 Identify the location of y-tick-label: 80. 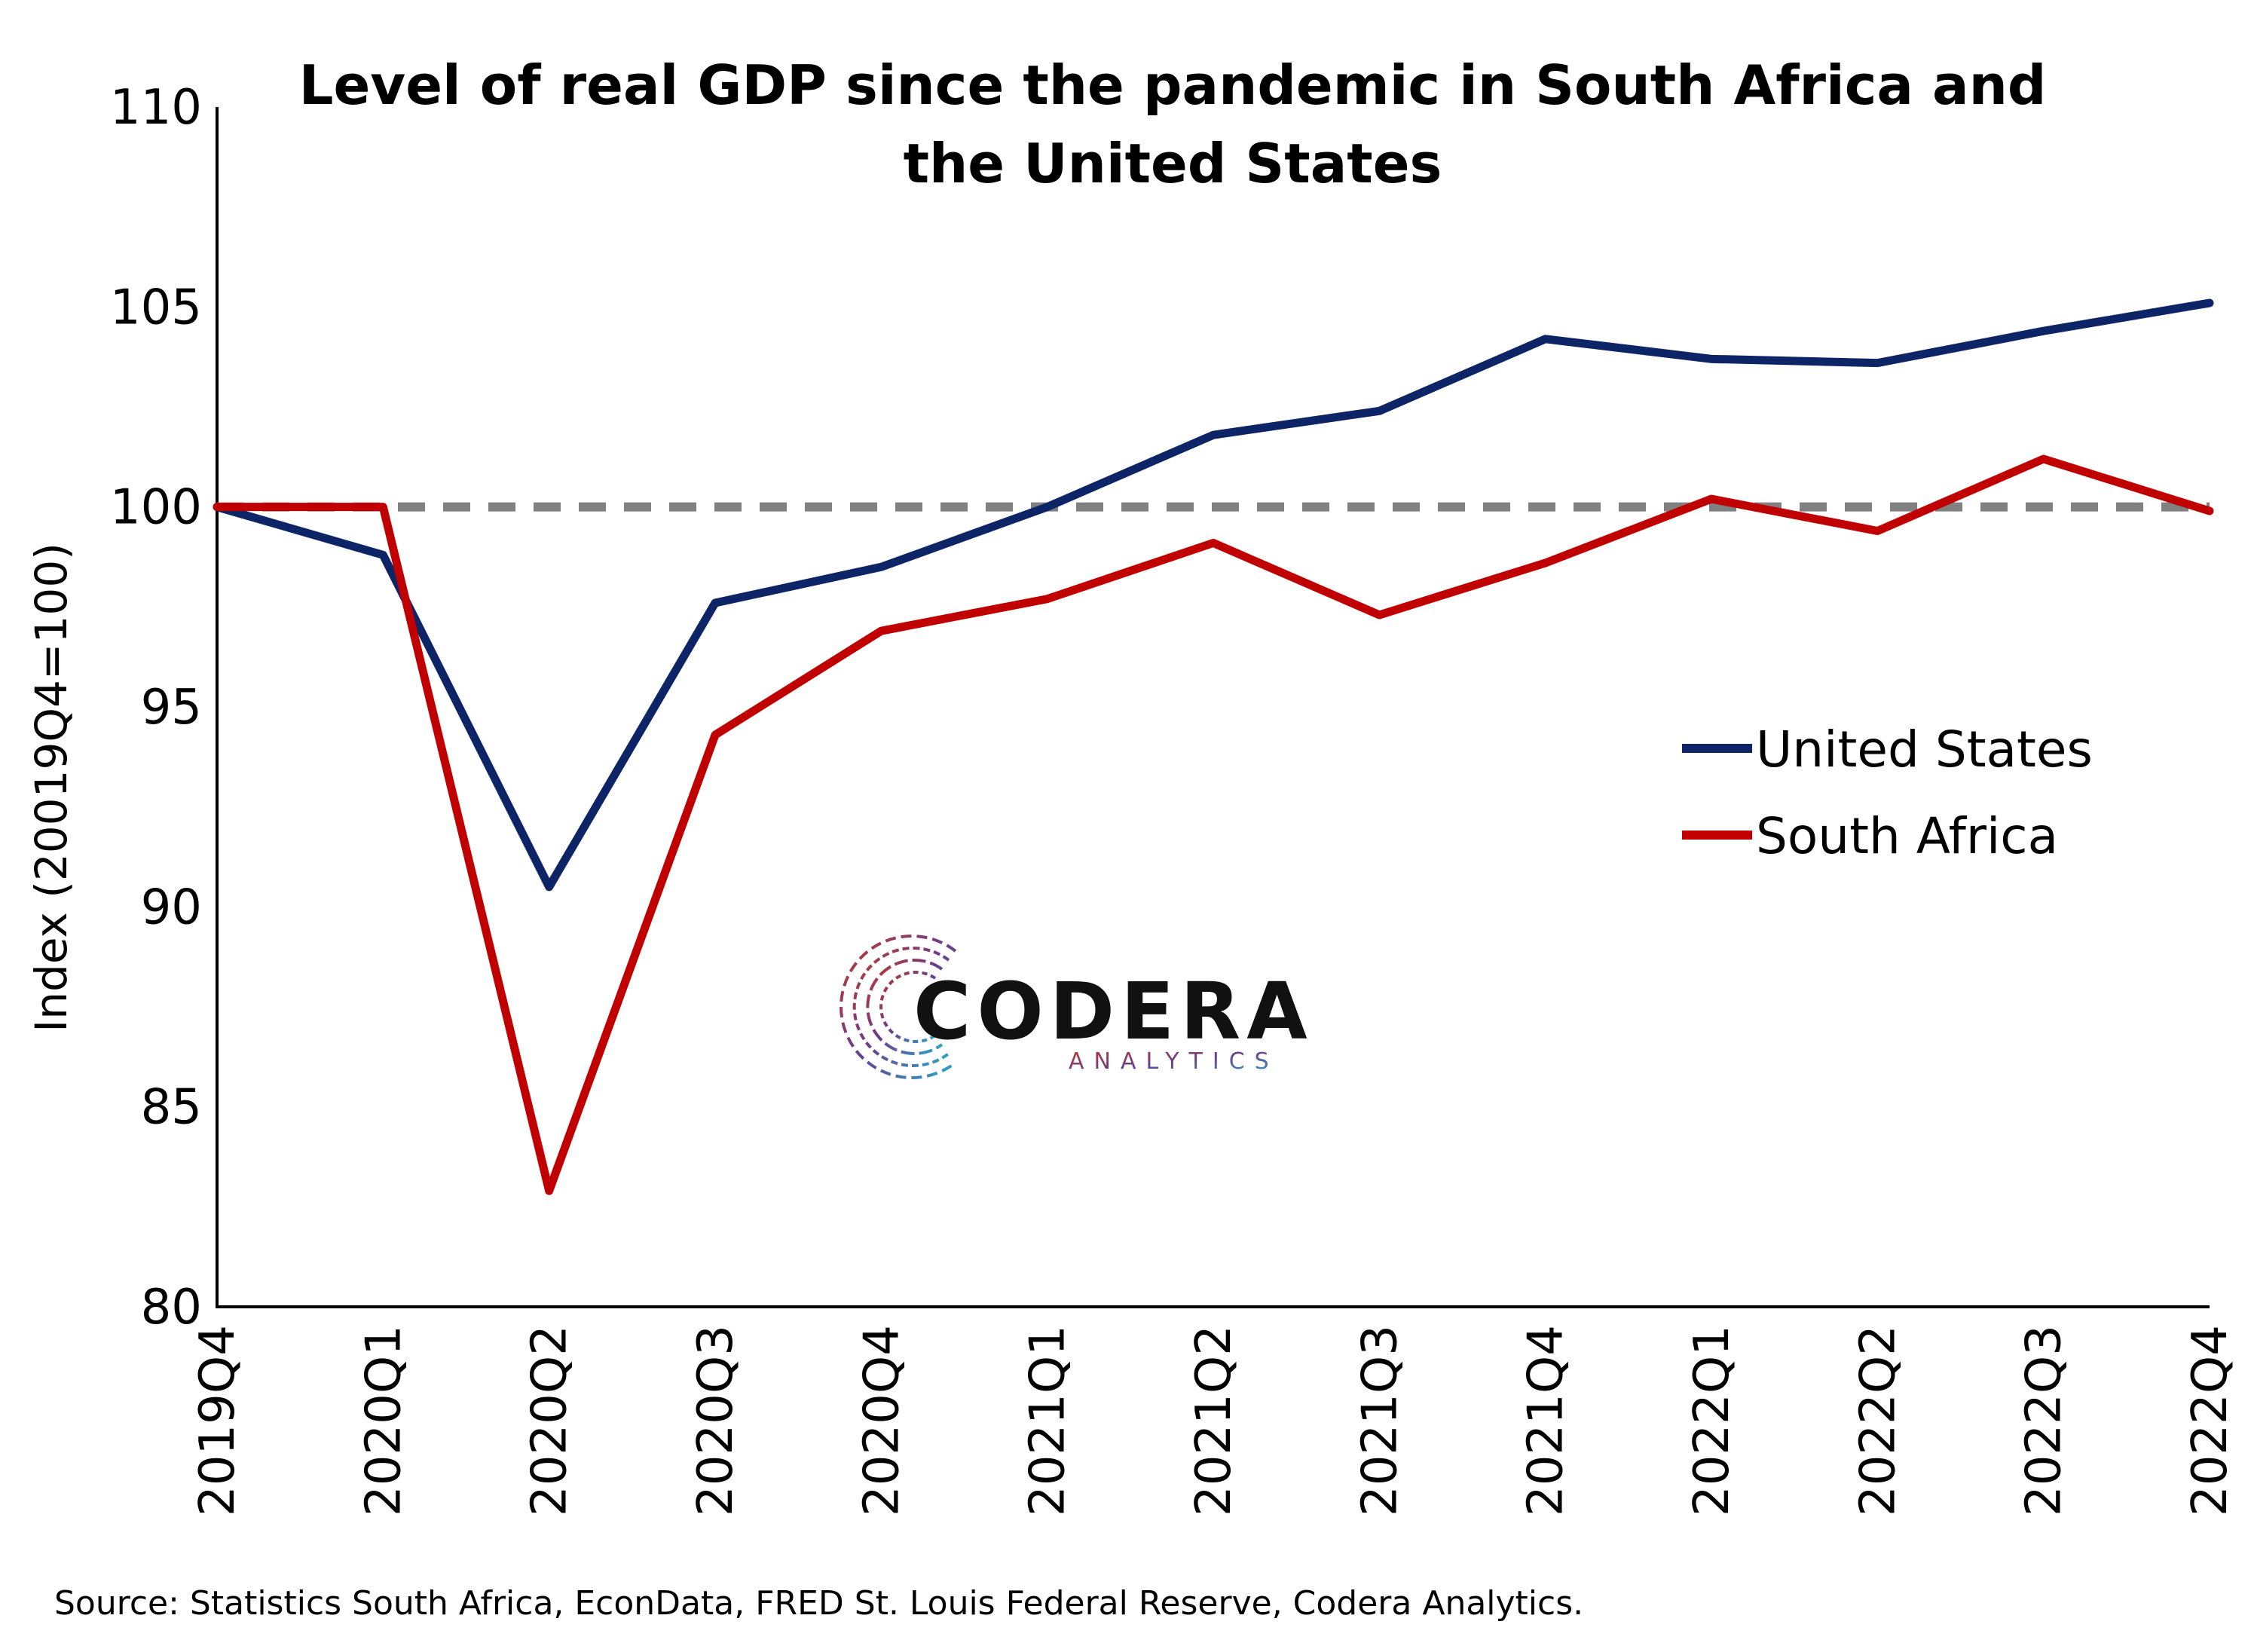
(171, 1308).